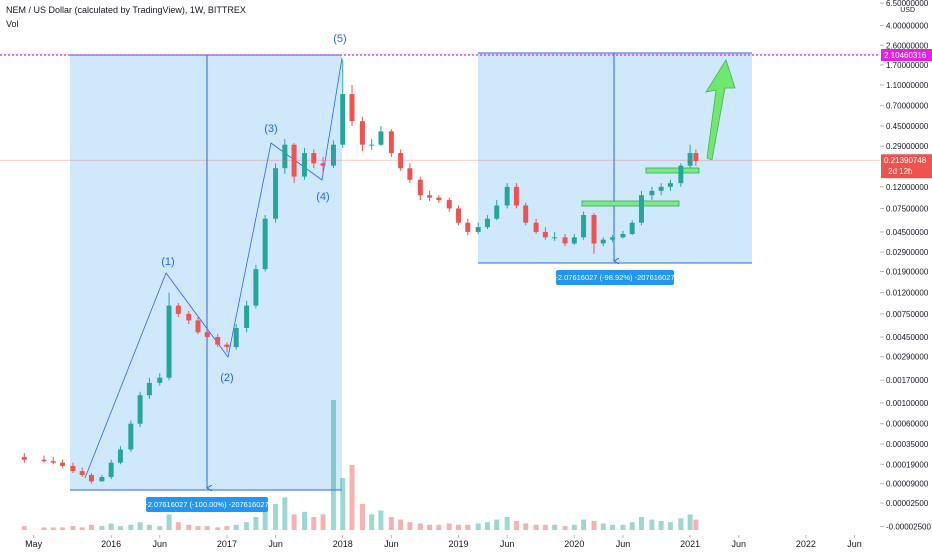  What do you see at coordinates (907, 444) in the screenshot?
I see `y-tick-label: 0.00035000` at bounding box center [907, 444].